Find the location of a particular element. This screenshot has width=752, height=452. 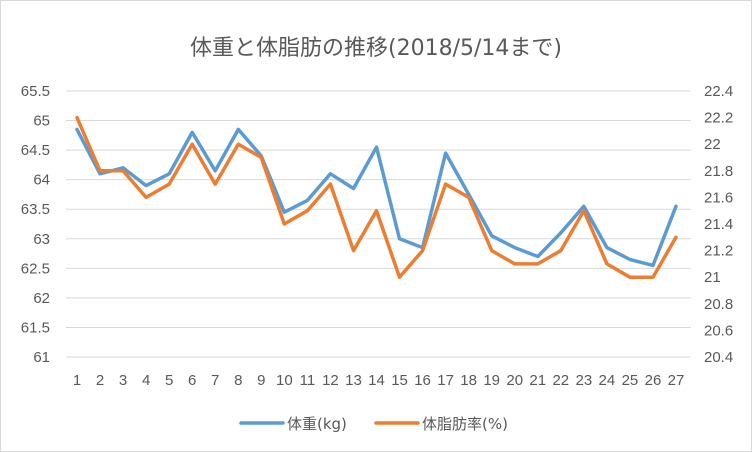

x-tick-label: 11 is located at coordinates (308, 380).